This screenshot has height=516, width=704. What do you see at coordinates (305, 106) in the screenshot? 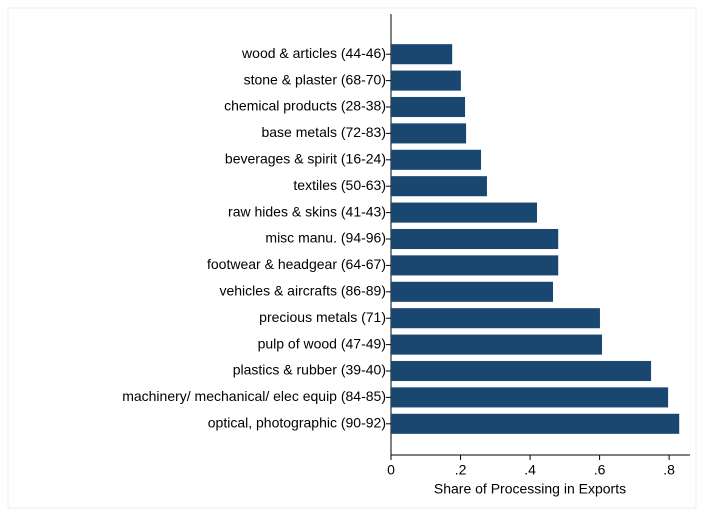
I see `y-tick-label: chemical products (28-38)` at bounding box center [305, 106].